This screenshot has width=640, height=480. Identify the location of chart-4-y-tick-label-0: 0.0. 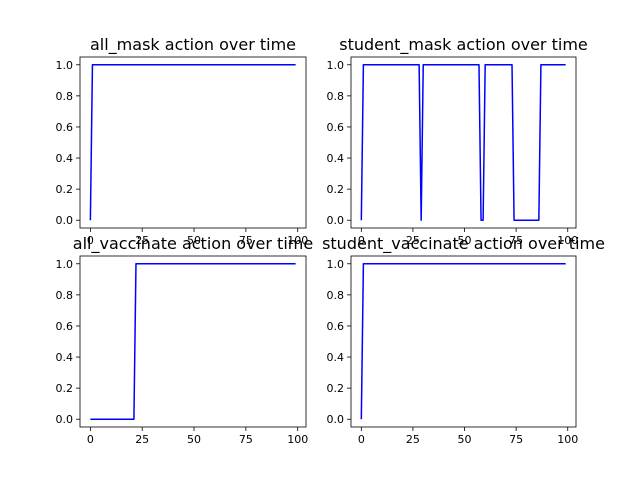
(336, 419).